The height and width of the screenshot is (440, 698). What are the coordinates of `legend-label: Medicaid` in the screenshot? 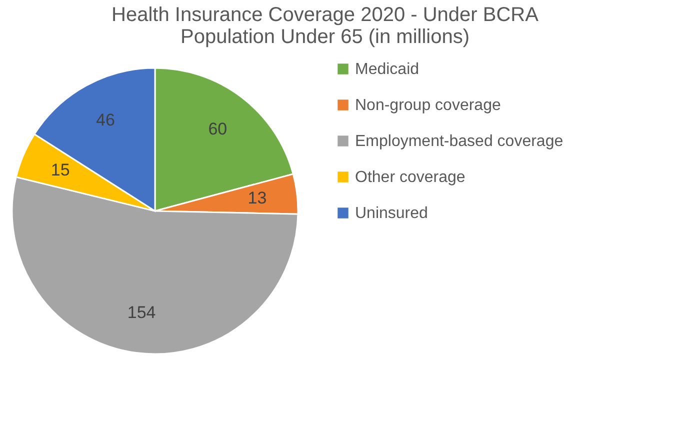 It's located at (387, 69).